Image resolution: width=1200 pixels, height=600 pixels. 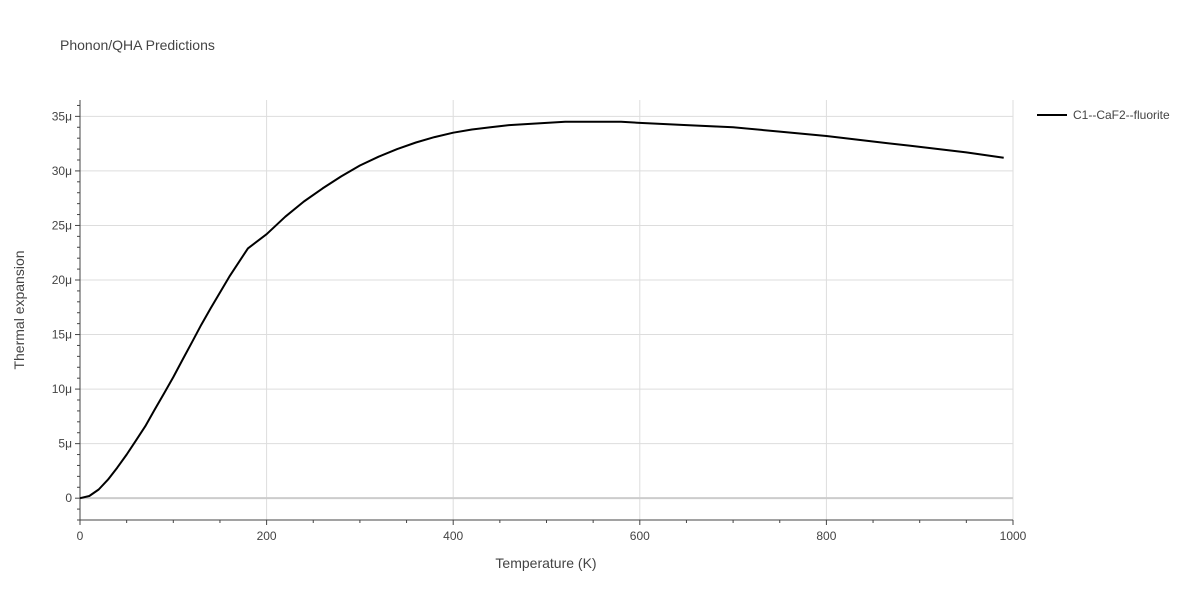 What do you see at coordinates (19, 309) in the screenshot?
I see `y-axis-title: Thermal expansion` at bounding box center [19, 309].